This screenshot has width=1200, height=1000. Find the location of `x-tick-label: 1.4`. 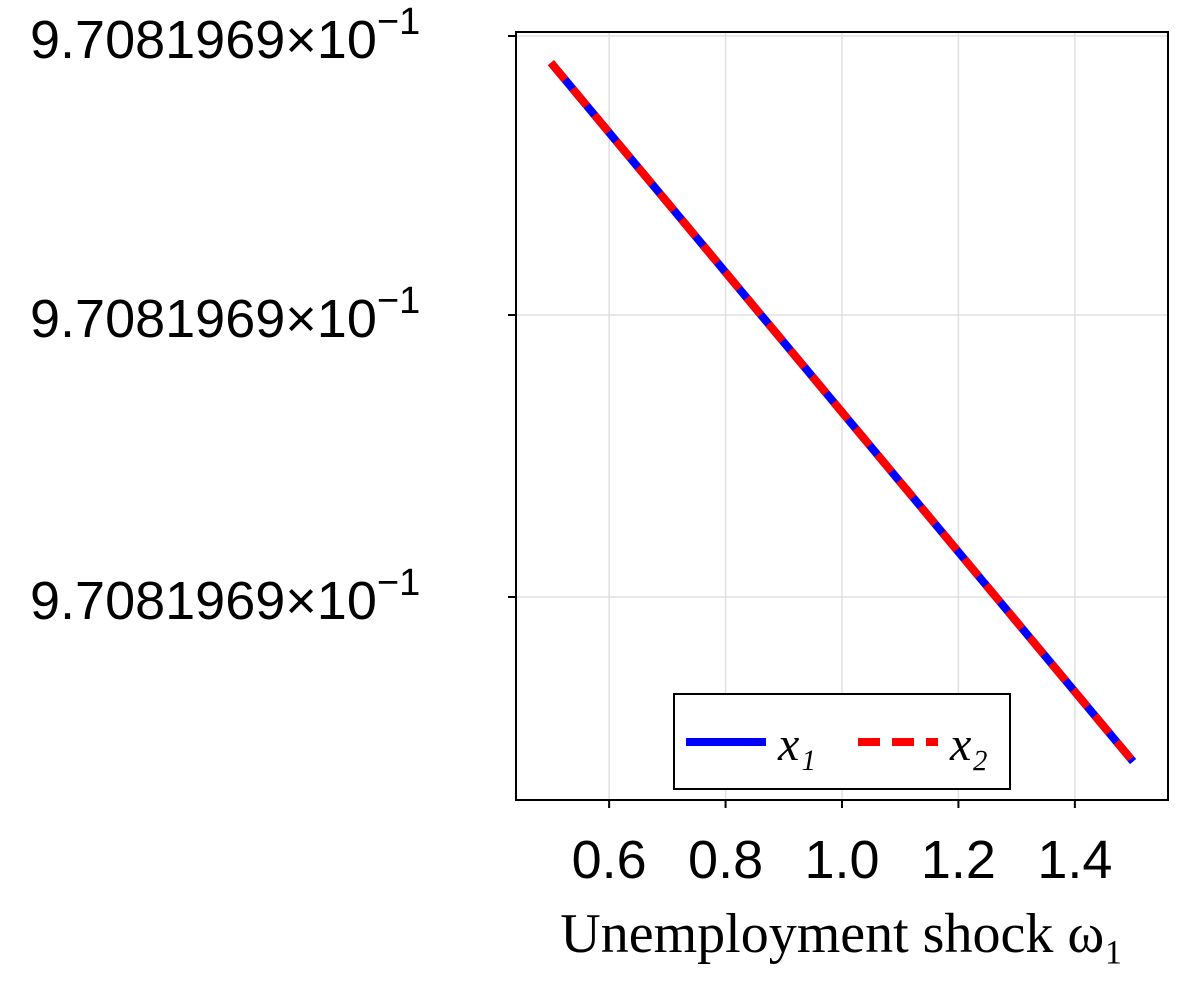

x-tick-label: 1.4 is located at coordinates (1074, 860).